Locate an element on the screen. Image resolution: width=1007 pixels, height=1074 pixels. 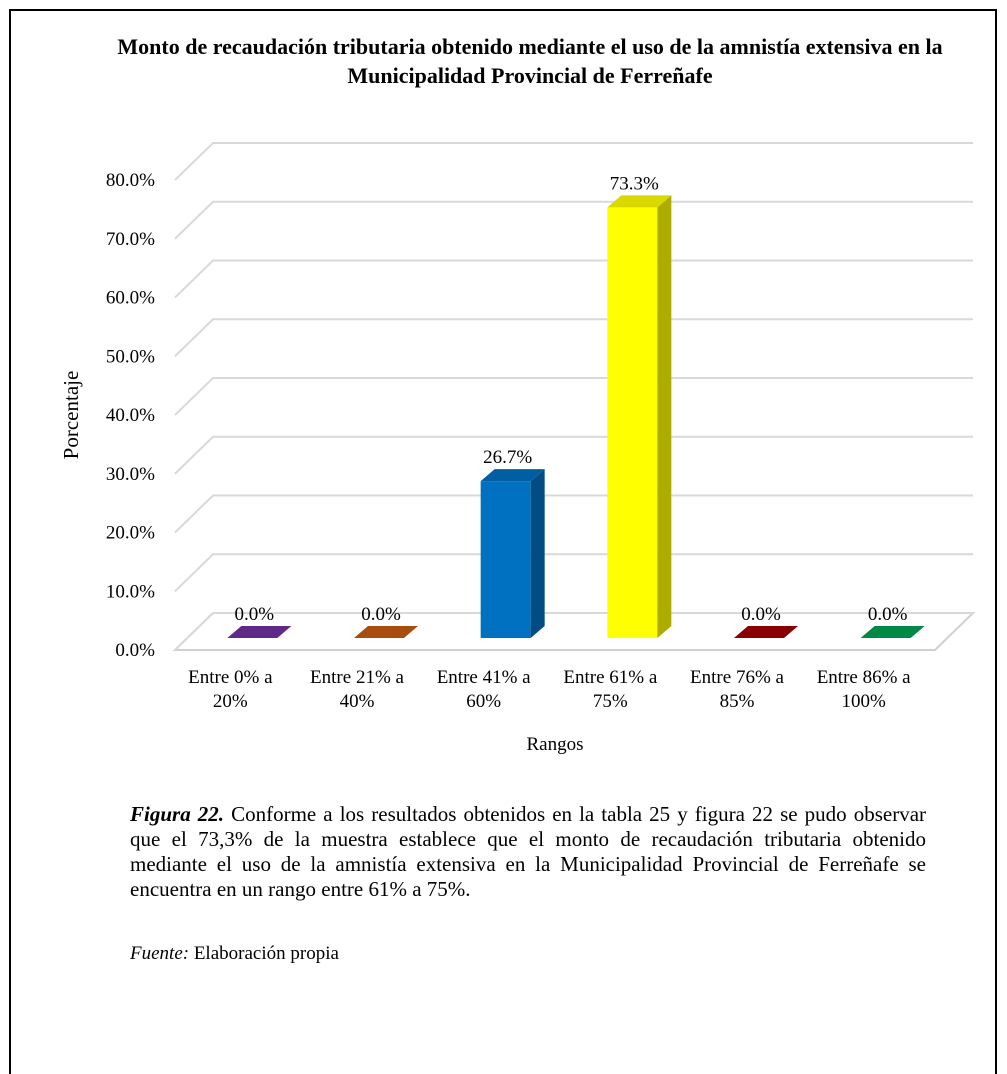
y-tick-label: 30.0% is located at coordinates (130, 474).